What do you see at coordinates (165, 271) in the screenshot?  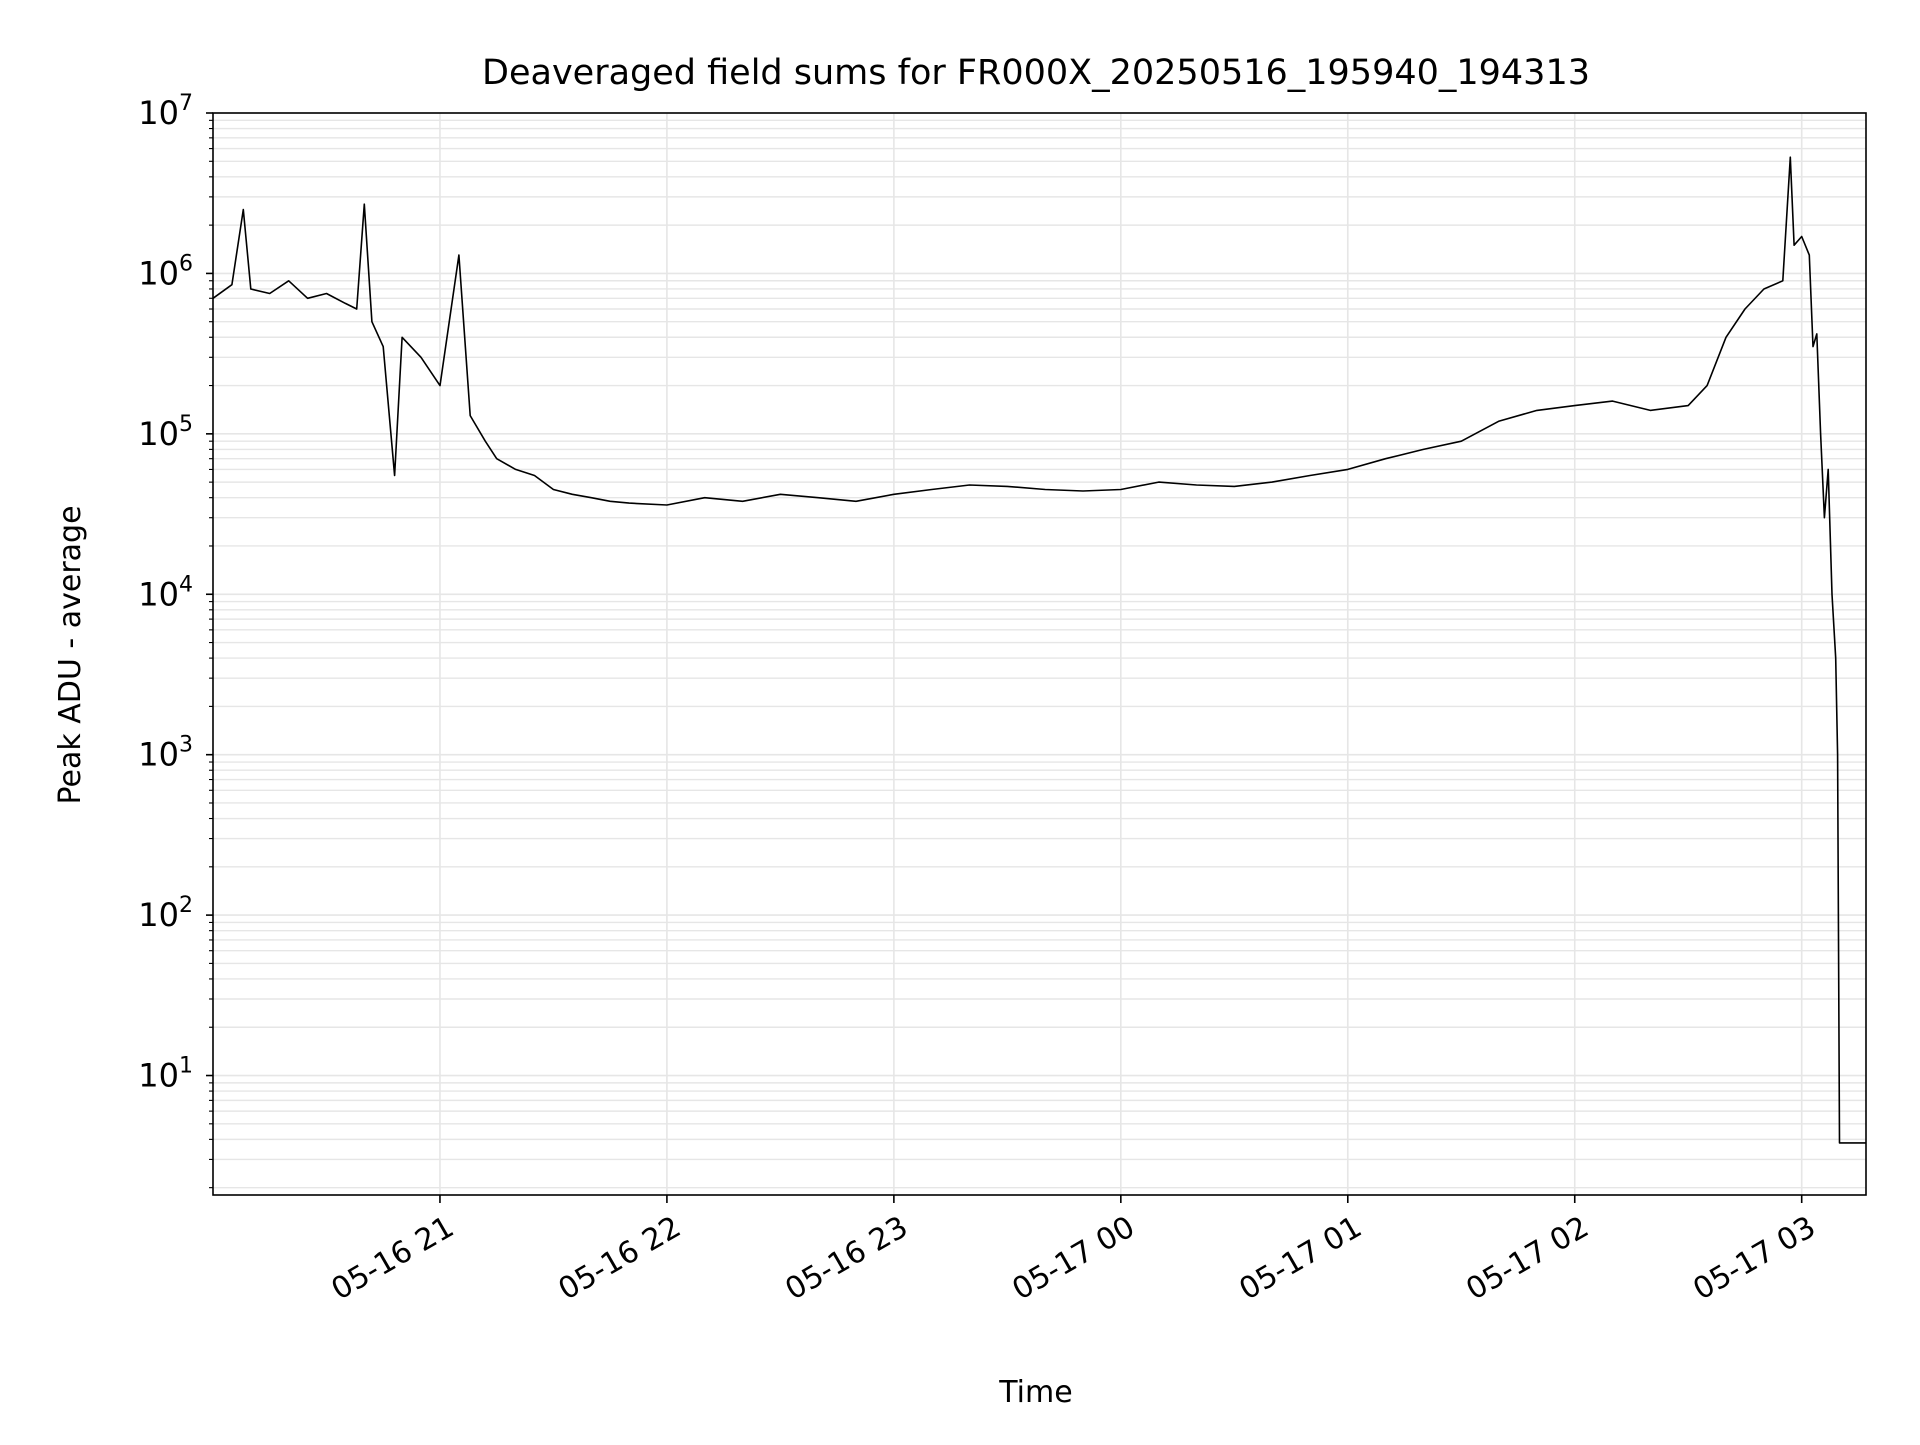 I see `y-tick-label: 106` at bounding box center [165, 271].